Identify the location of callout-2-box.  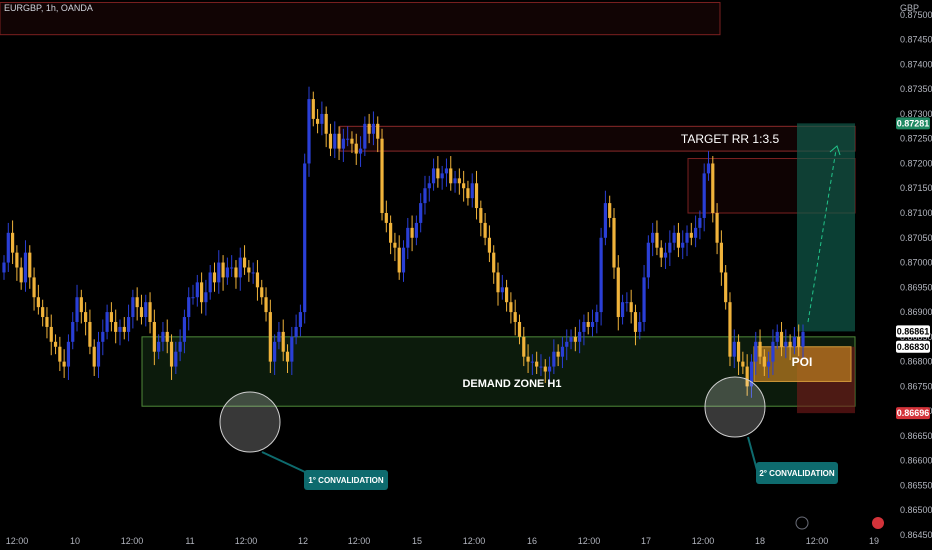
(797, 473).